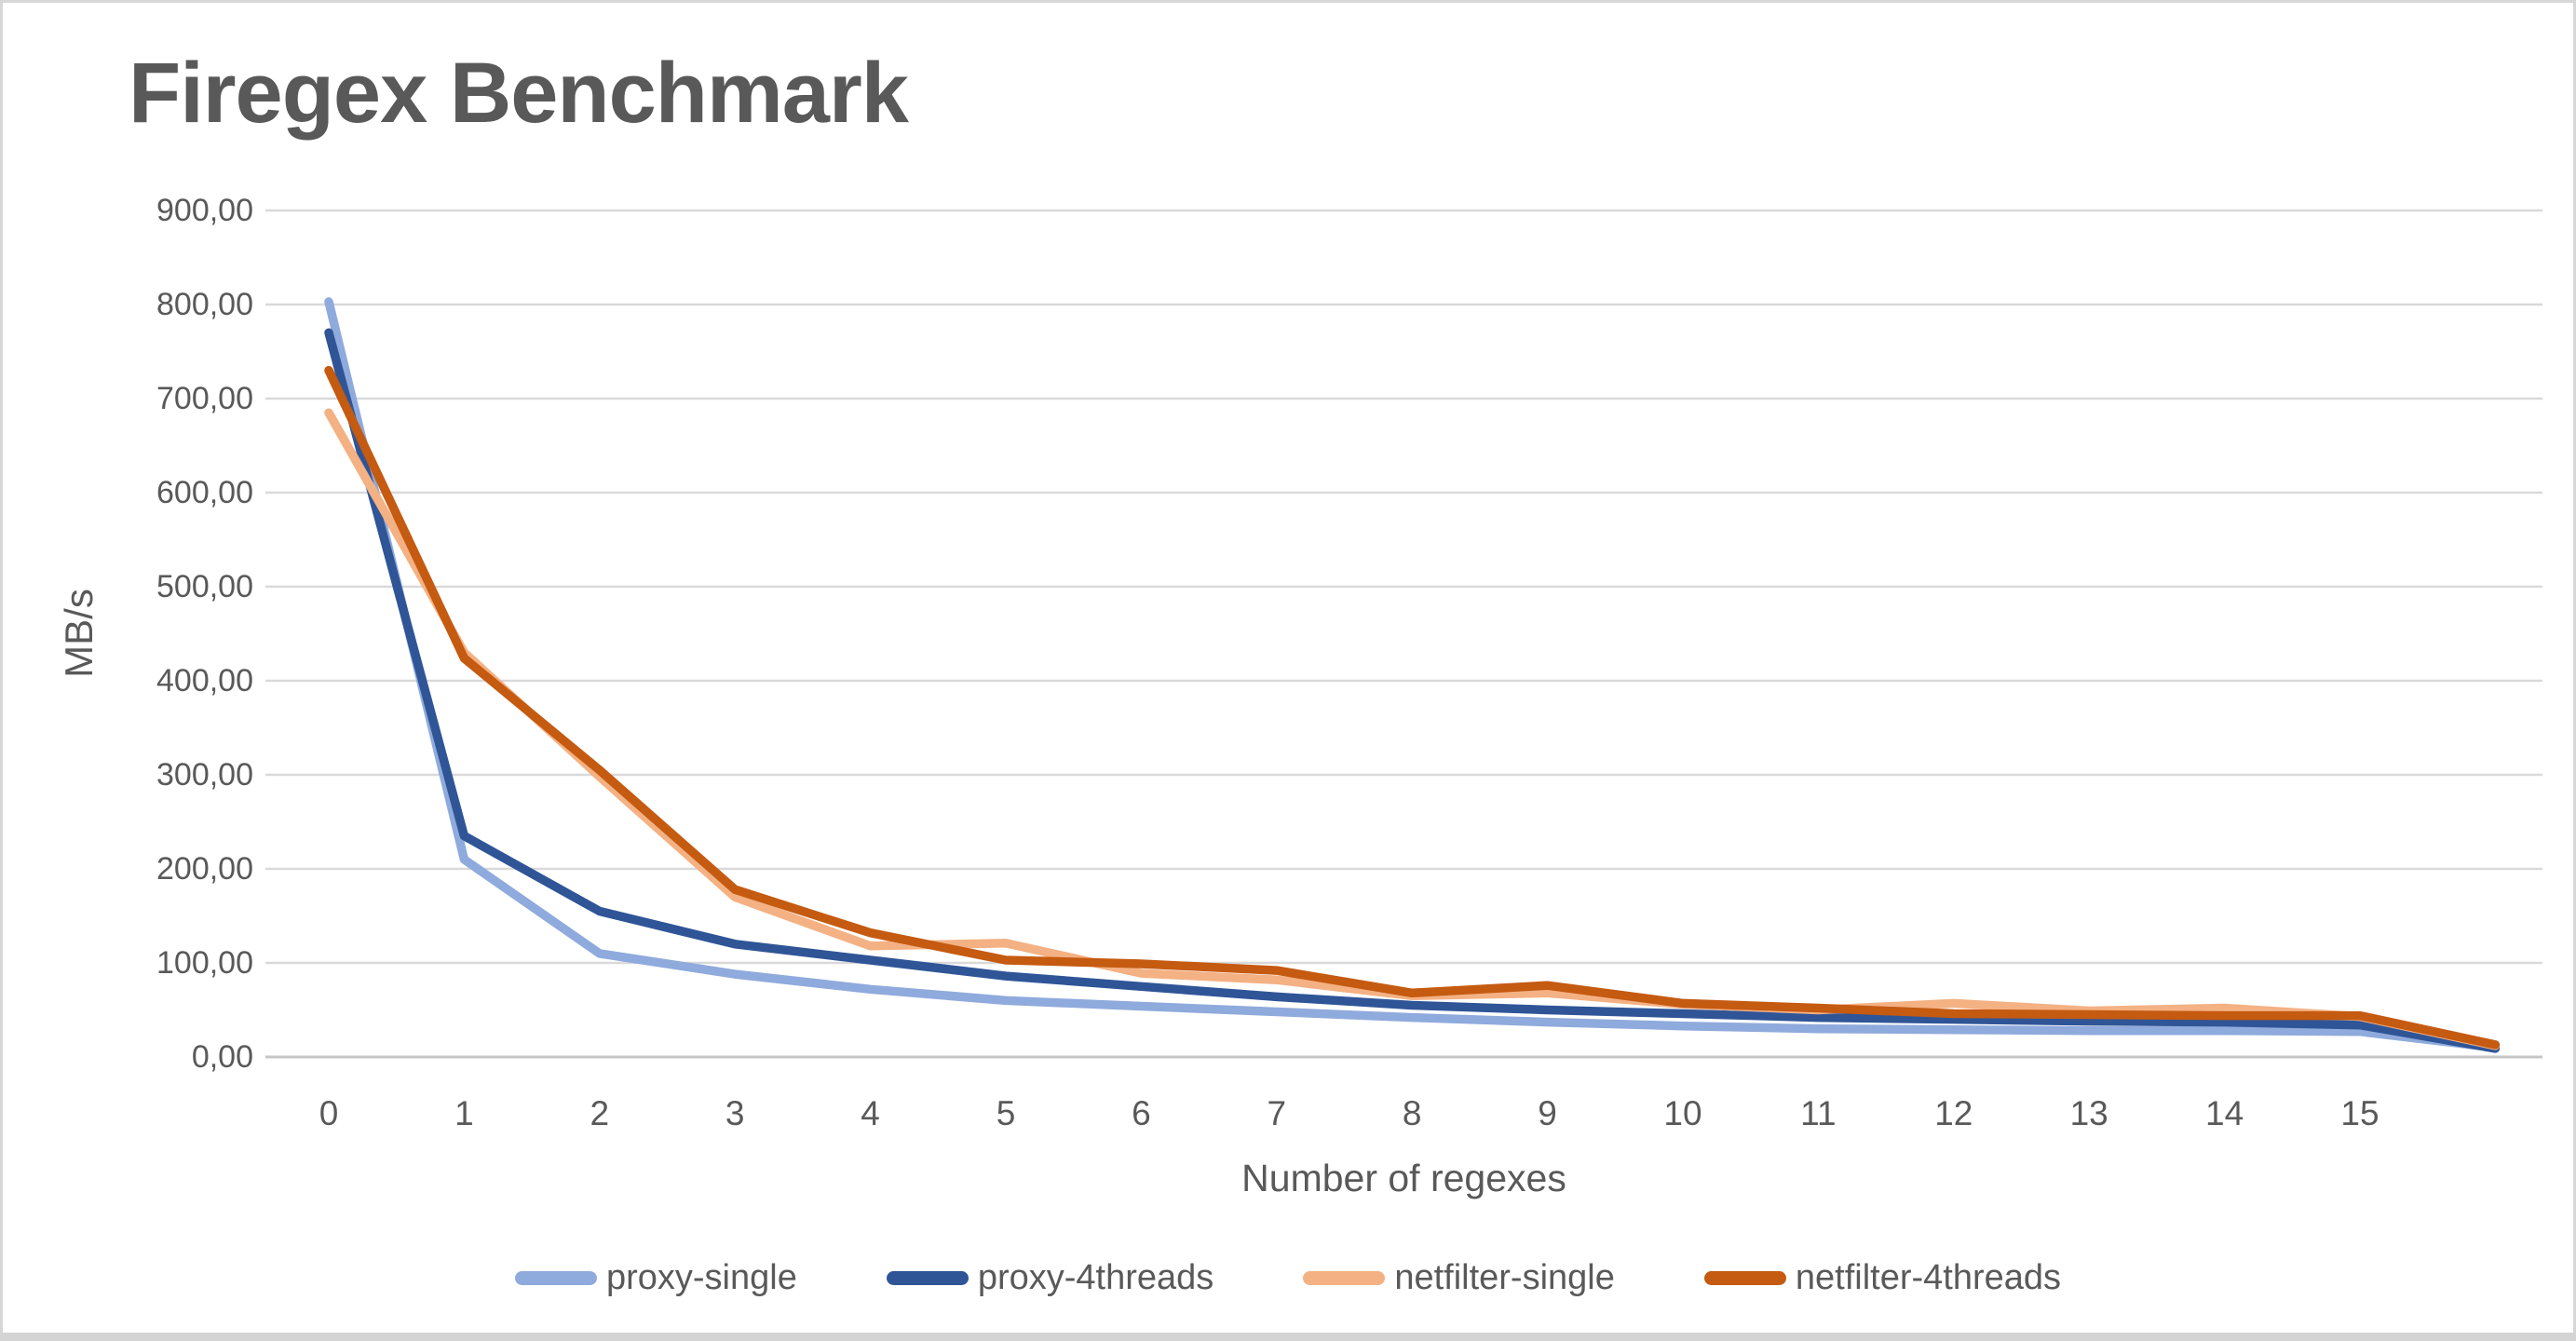  What do you see at coordinates (1504, 1277) in the screenshot?
I see `legend-label: netfilter-single` at bounding box center [1504, 1277].